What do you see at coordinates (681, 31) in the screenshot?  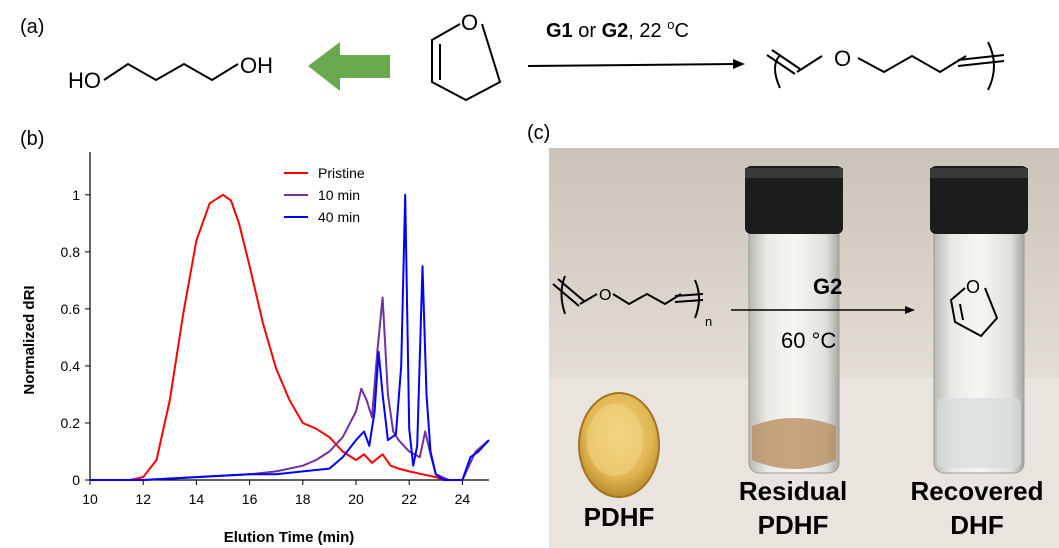 I see `condition-celsius: C` at bounding box center [681, 31].